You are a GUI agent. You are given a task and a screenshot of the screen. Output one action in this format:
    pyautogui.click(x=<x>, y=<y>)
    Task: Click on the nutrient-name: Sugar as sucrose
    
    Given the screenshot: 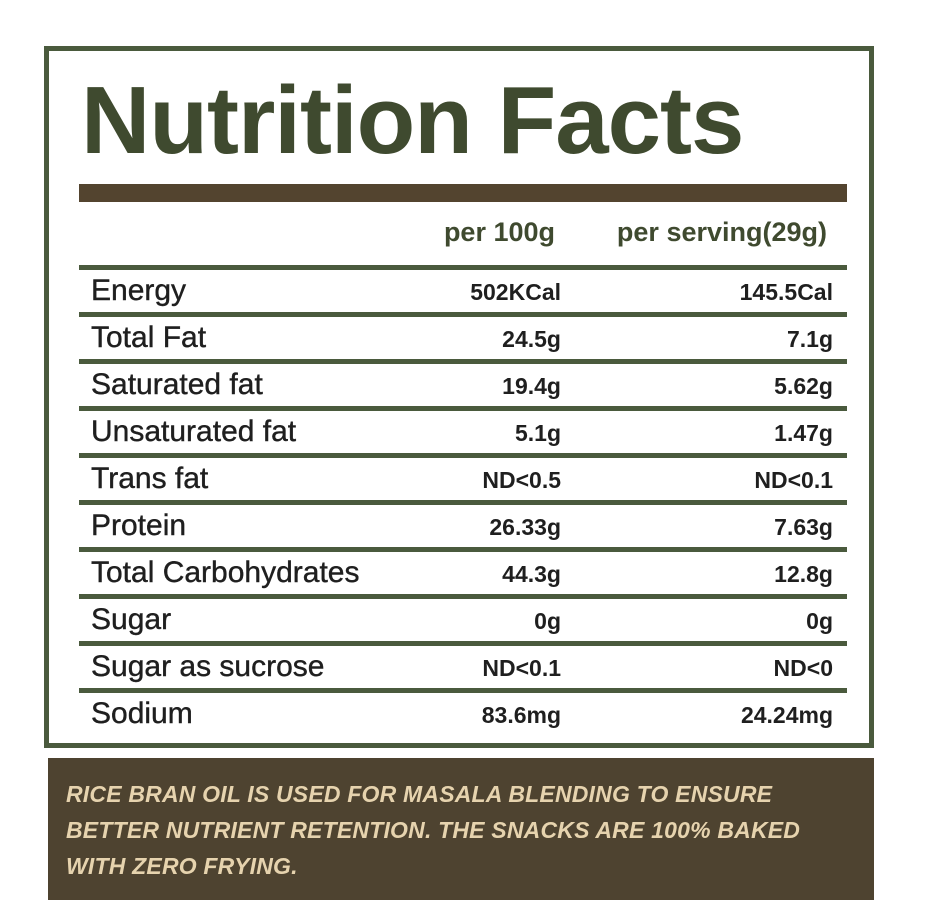 What is the action you would take?
    pyautogui.click(x=208, y=666)
    